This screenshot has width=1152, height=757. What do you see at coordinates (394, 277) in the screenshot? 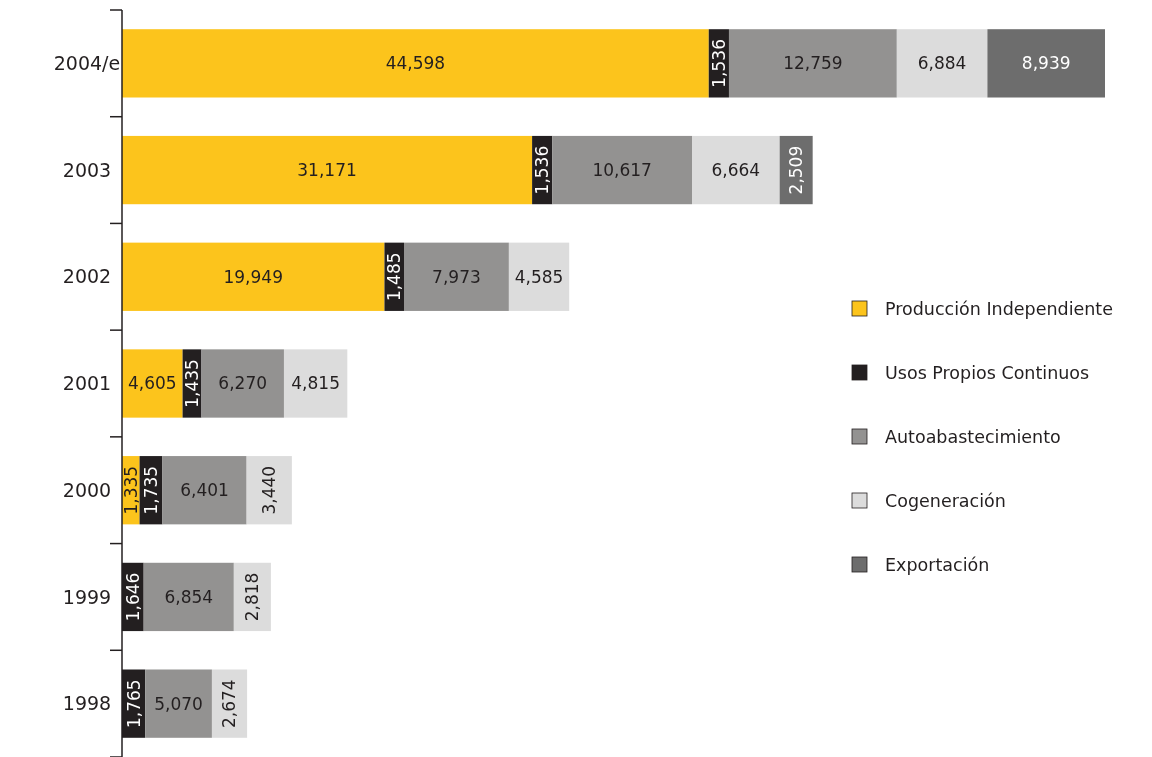
I see `data-label: 1,485` at bounding box center [394, 277].